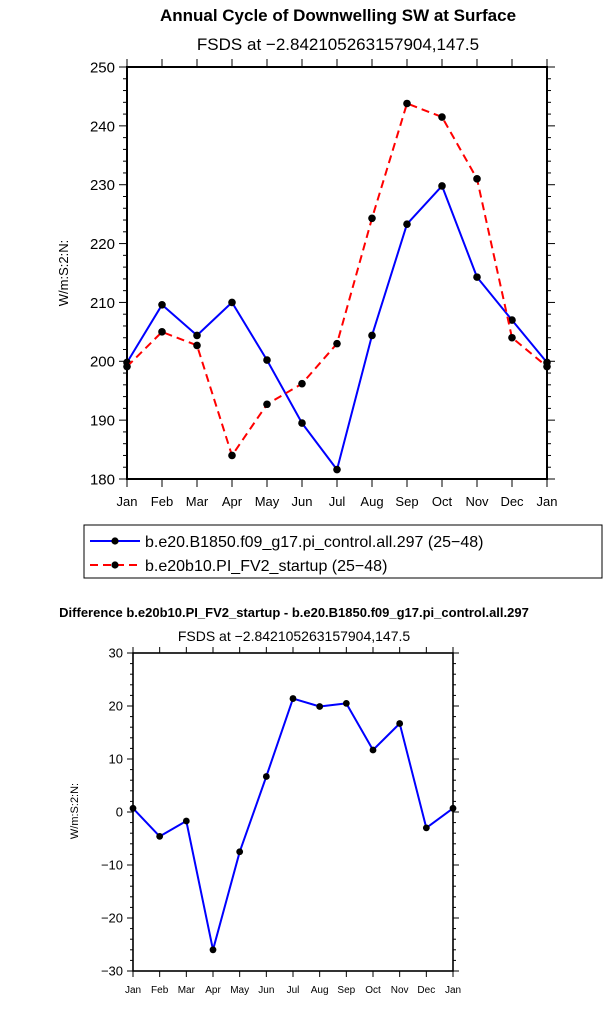 This screenshot has width=603, height=1009. Describe the element at coordinates (112, 918) in the screenshot. I see `y-tick-label: −20` at that location.